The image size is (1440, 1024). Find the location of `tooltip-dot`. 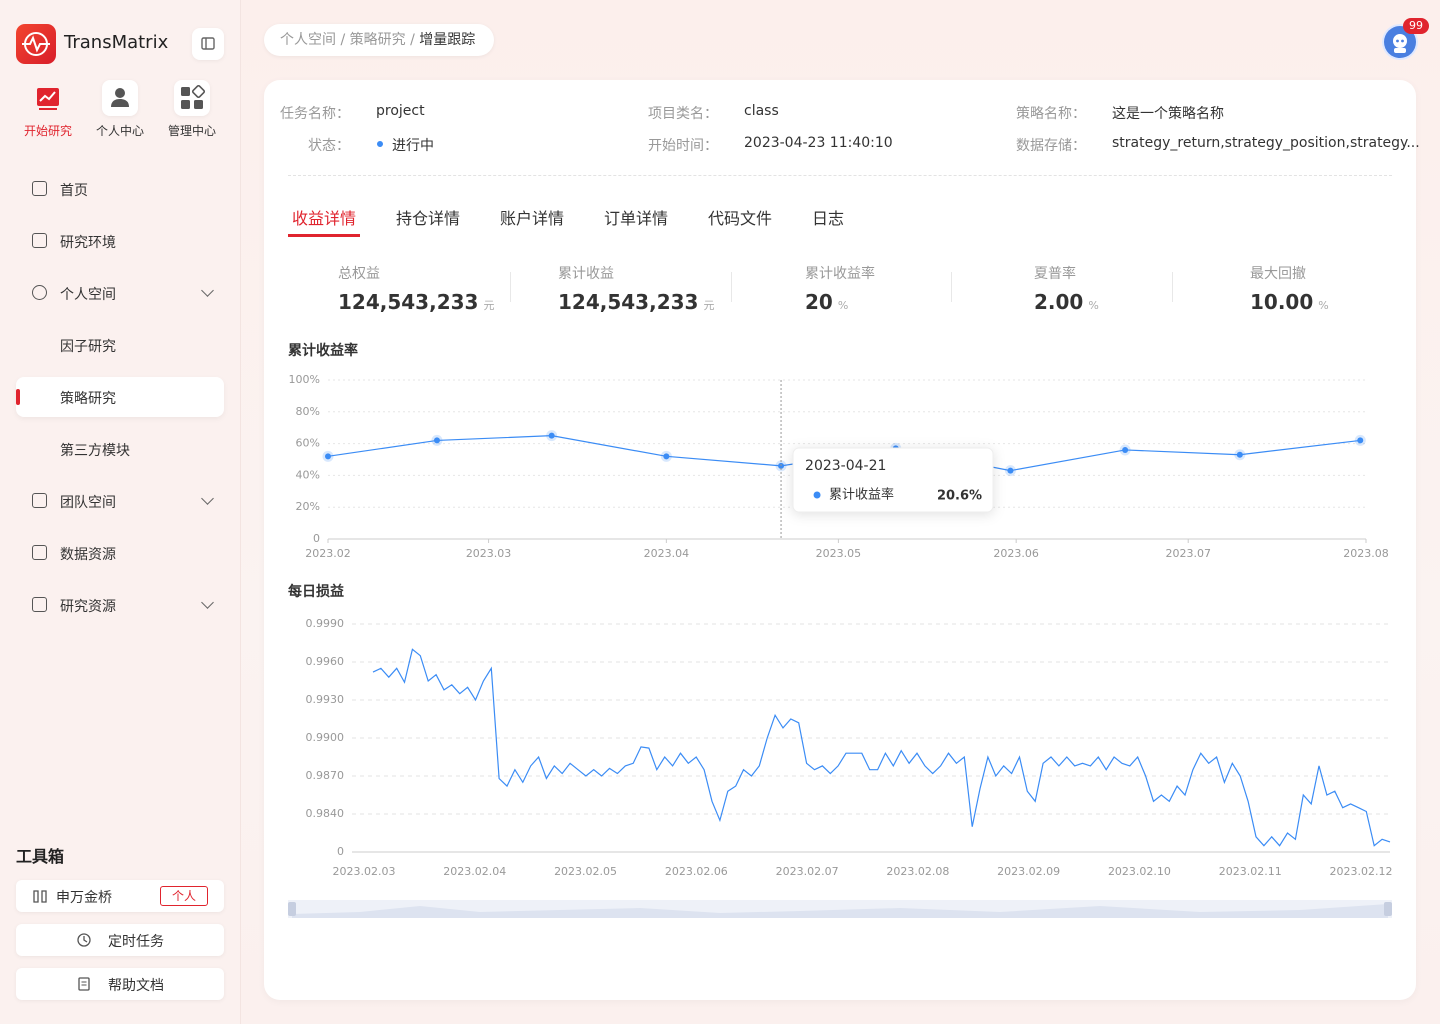

tooltip-dot is located at coordinates (817, 495).